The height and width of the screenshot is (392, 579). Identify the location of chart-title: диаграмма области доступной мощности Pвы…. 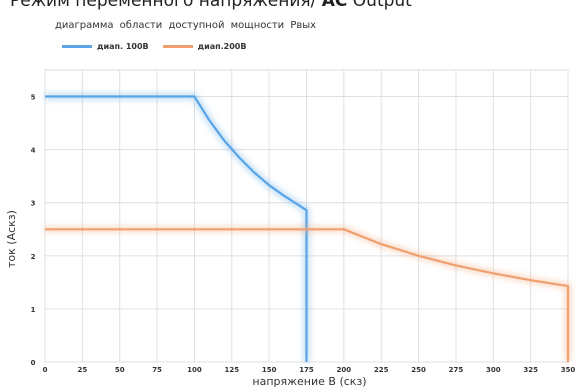
(186, 25).